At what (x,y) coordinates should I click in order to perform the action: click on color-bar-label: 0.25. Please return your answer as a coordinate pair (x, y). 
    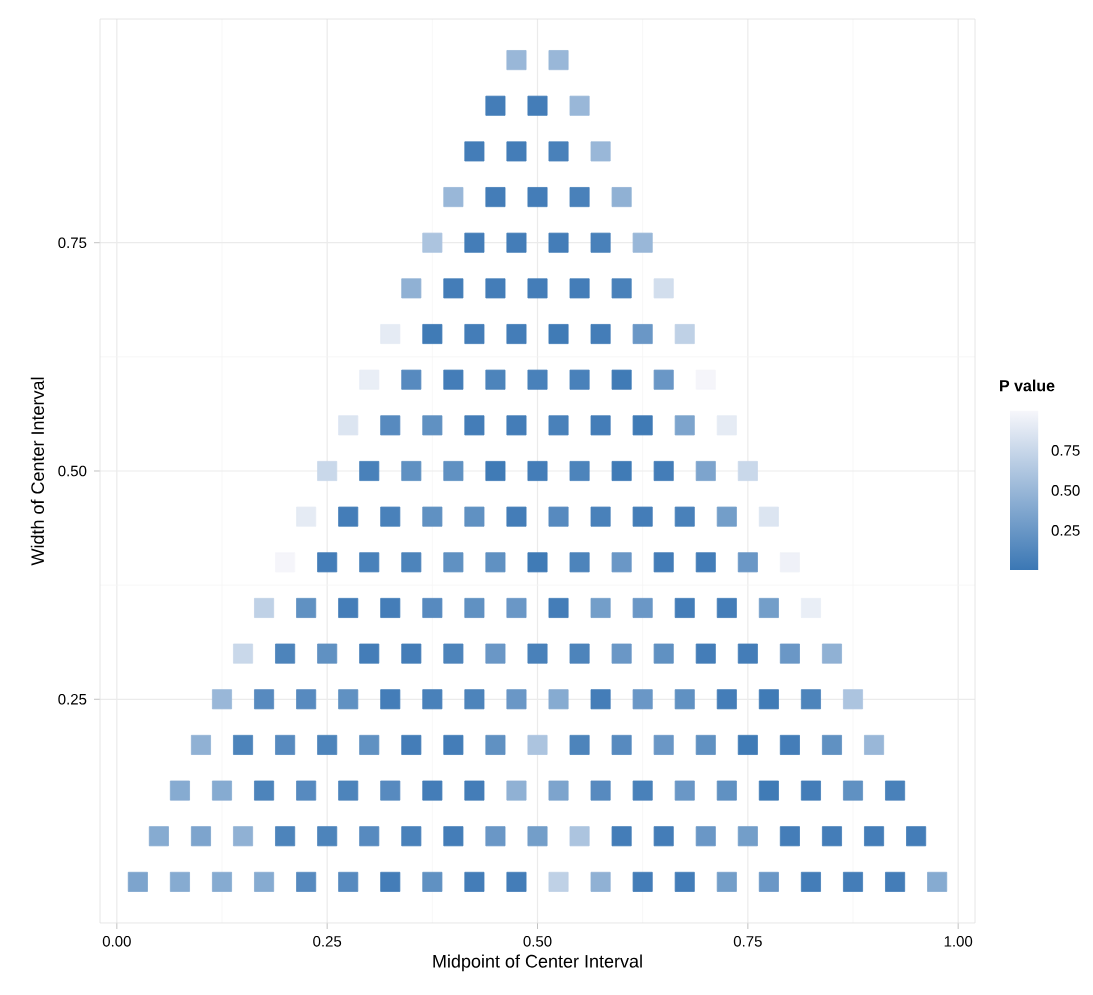
    Looking at the image, I should click on (1065, 530).